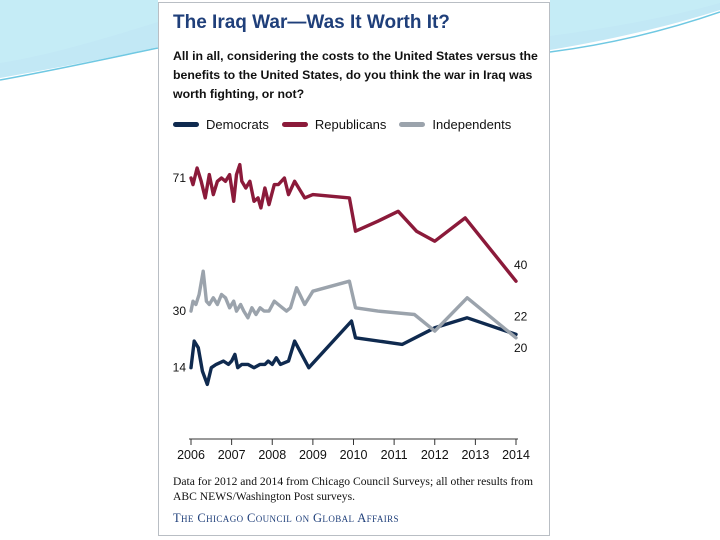 The image size is (720, 540). What do you see at coordinates (472, 124) in the screenshot?
I see `legend-label-independents: Independents` at bounding box center [472, 124].